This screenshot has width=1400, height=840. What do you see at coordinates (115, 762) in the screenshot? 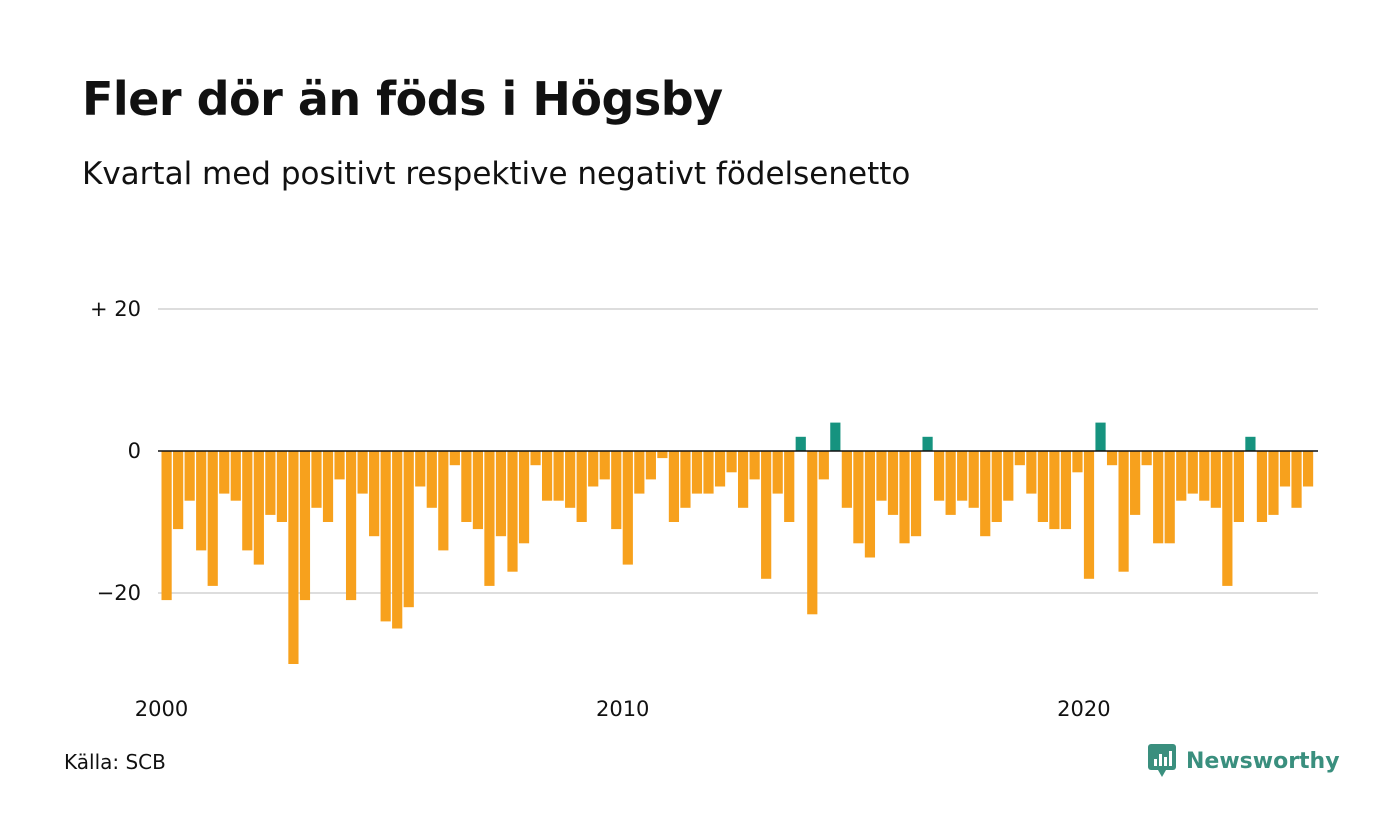
I see `source-note: Källa: SCB` at bounding box center [115, 762].